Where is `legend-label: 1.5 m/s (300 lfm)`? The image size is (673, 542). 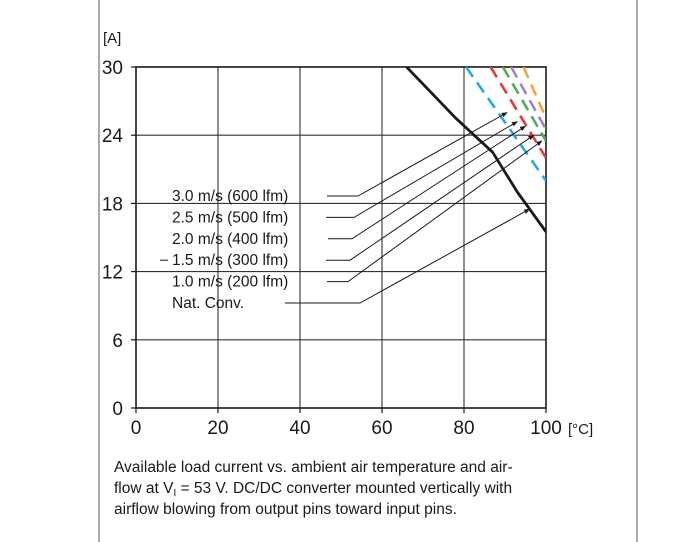 legend-label: 1.5 m/s (300 lfm) is located at coordinates (230, 260).